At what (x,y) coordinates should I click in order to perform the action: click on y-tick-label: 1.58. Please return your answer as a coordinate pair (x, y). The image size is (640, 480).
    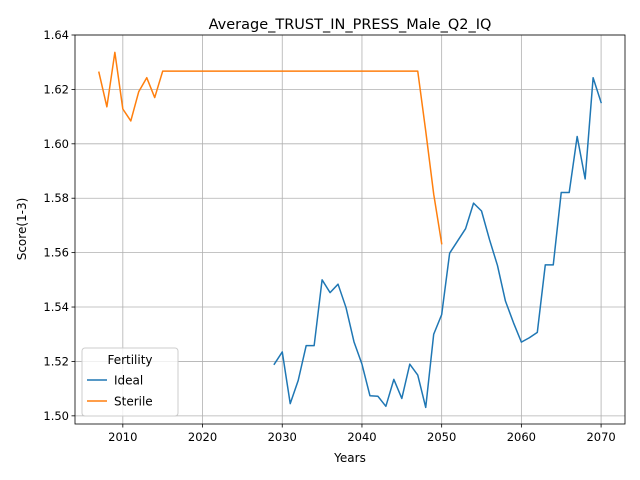
    Looking at the image, I should click on (56, 198).